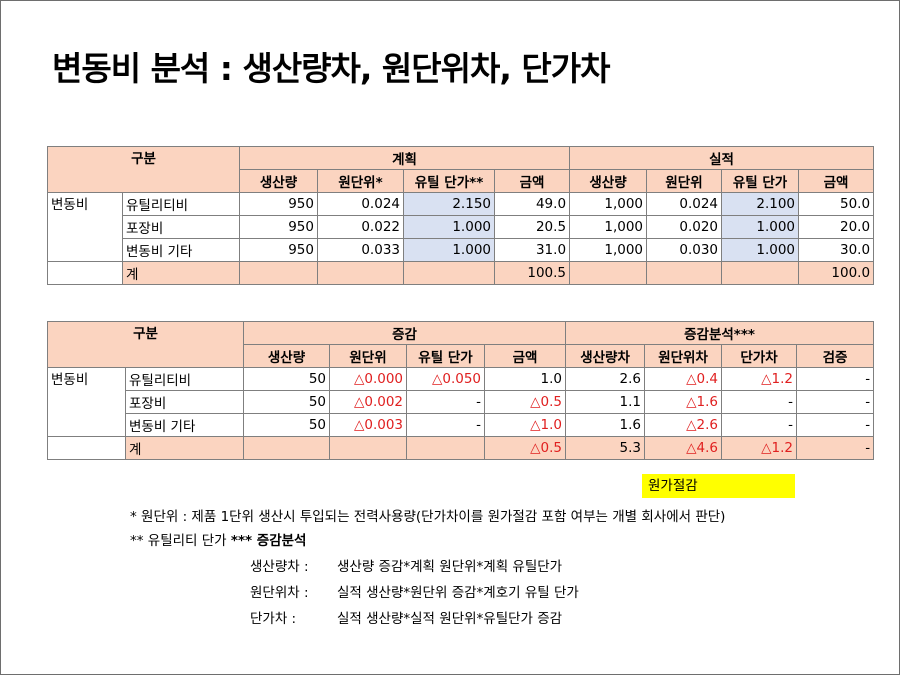  What do you see at coordinates (684, 227) in the screenshot?
I see `cell: 0.020` at bounding box center [684, 227].